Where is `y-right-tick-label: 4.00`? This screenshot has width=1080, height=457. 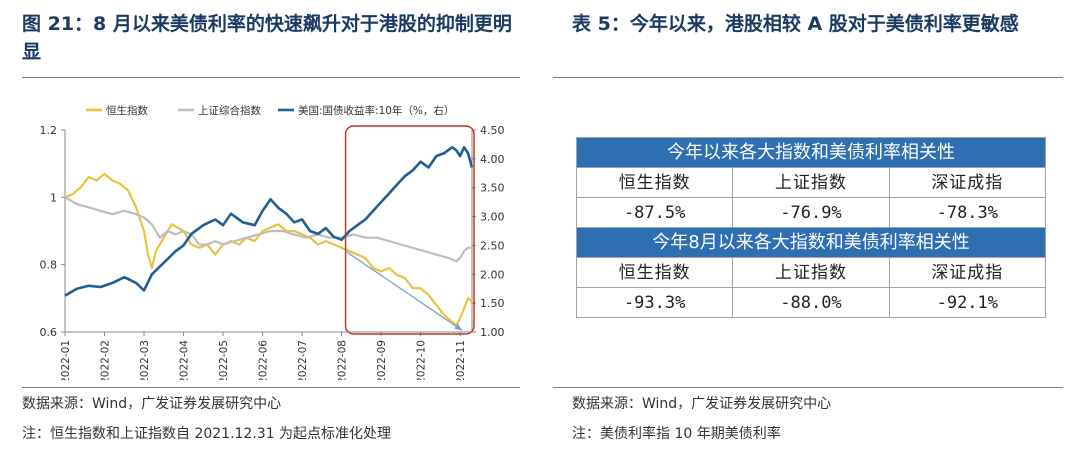 y-right-tick-label: 4.00 is located at coordinates (492, 159).